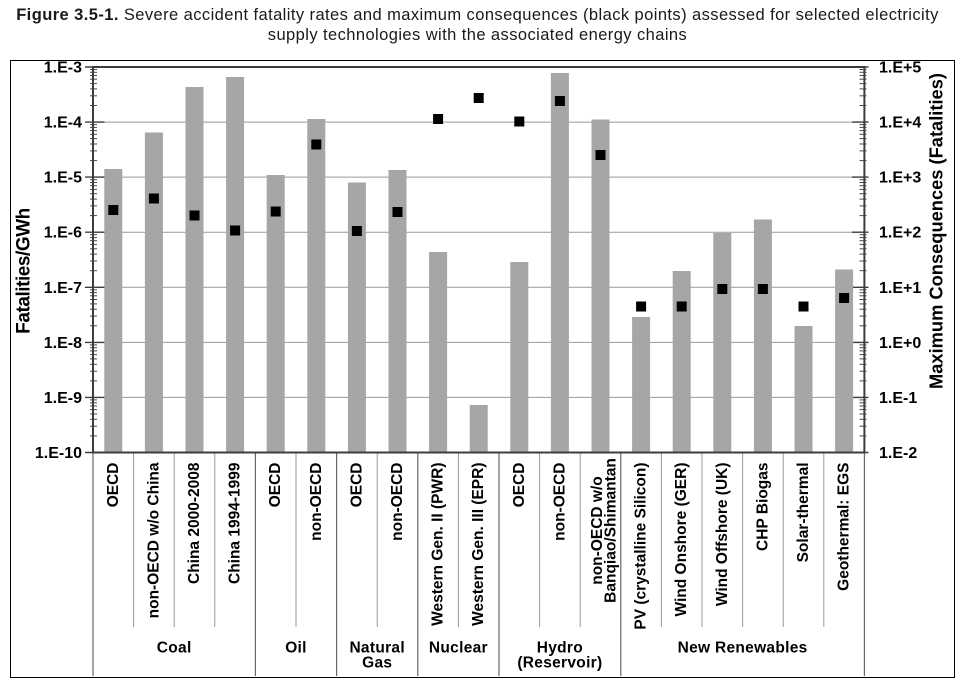 The height and width of the screenshot is (683, 962). What do you see at coordinates (458, 648) in the screenshot?
I see `svg-text: Nuclear` at bounding box center [458, 648].